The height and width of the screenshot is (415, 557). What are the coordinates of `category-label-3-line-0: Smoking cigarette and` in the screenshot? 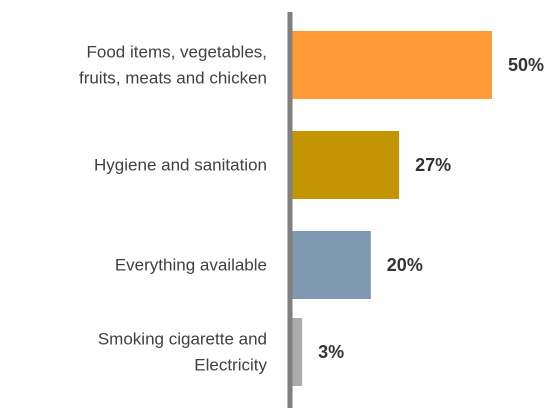 It's located at (182, 339).